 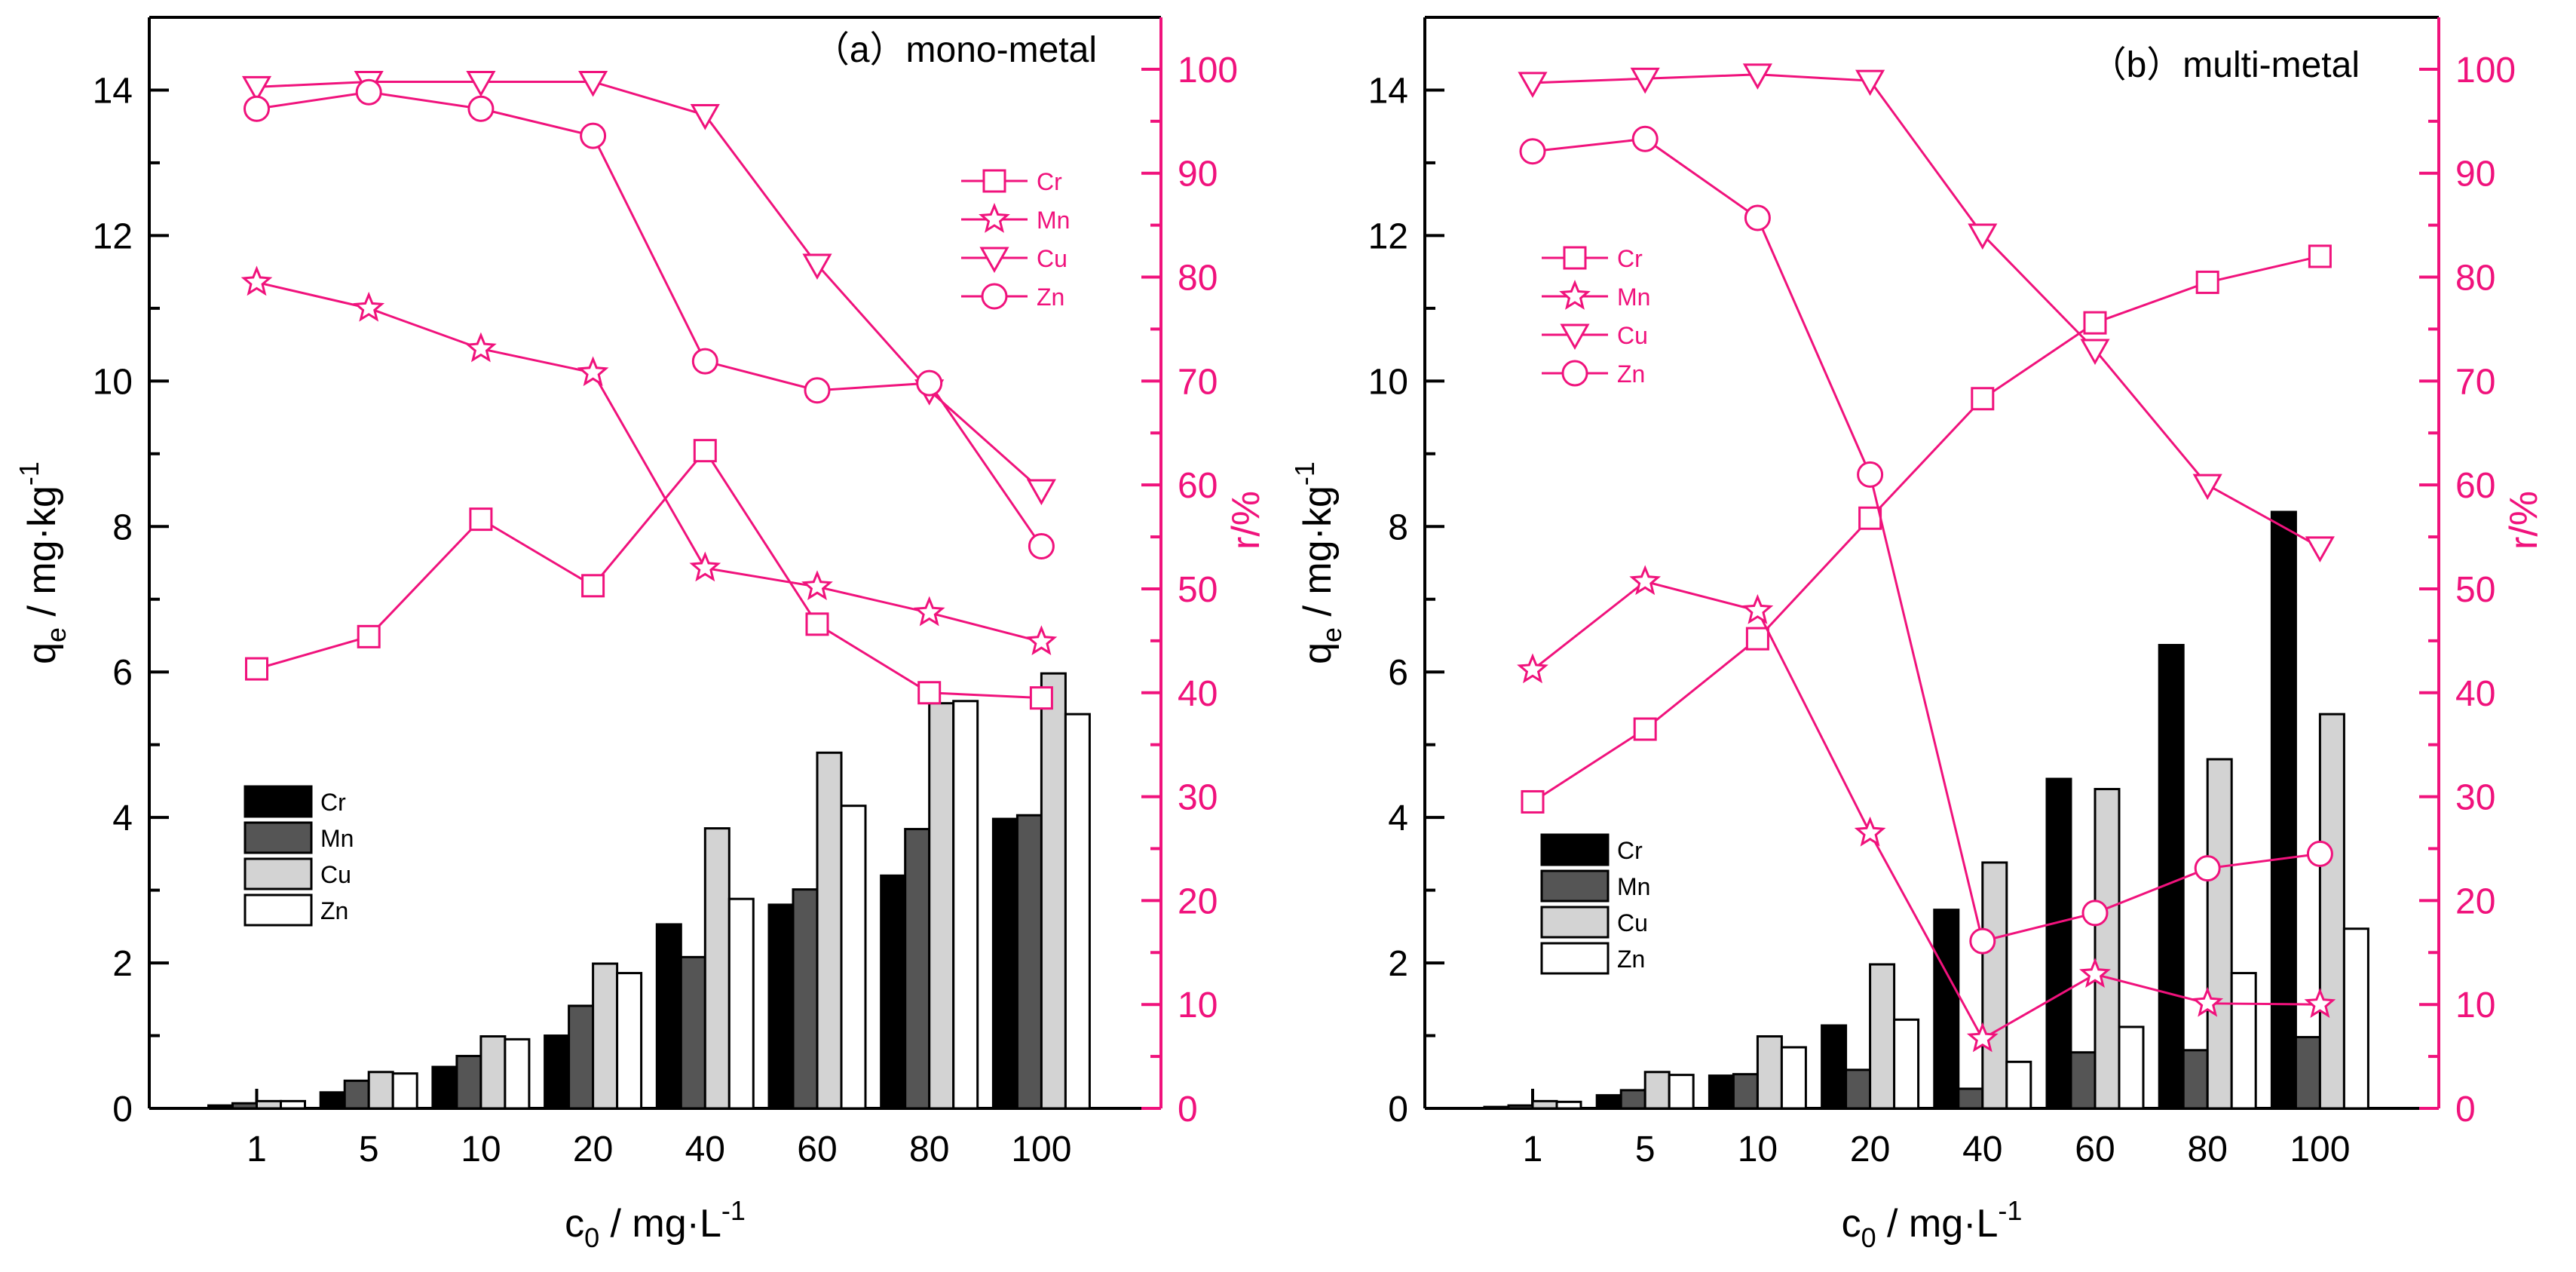 I want to click on line-legend-label-a: Zn, so click(x=1050, y=297).